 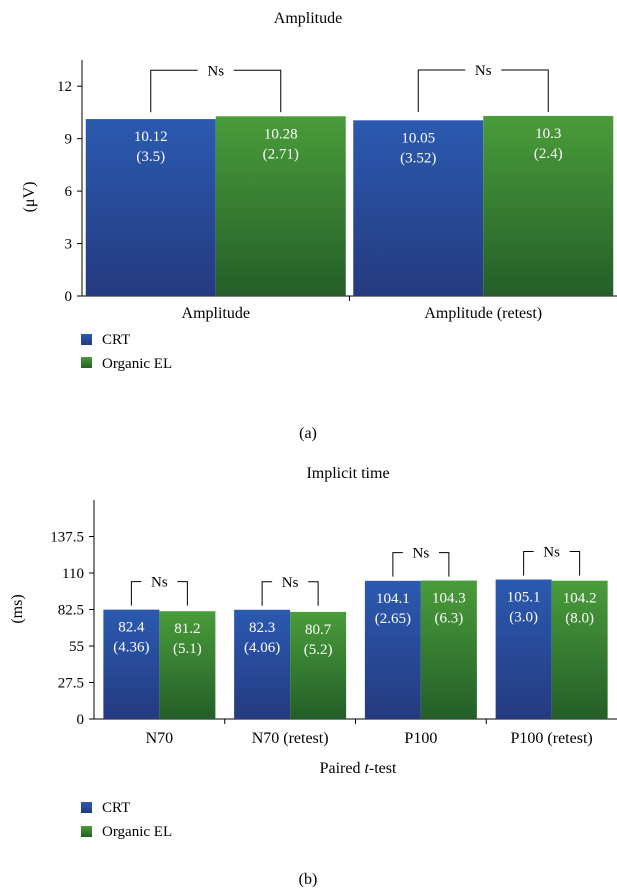 I want to click on data-label: 10.05, so click(x=418, y=138).